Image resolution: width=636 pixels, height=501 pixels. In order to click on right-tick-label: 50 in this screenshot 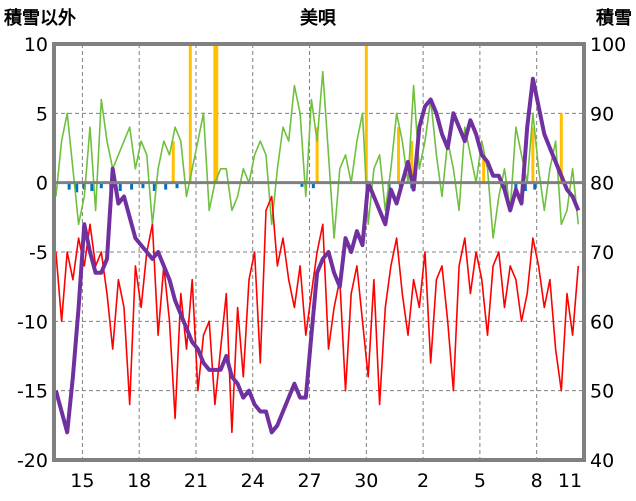, I will do `click(602, 392)`.